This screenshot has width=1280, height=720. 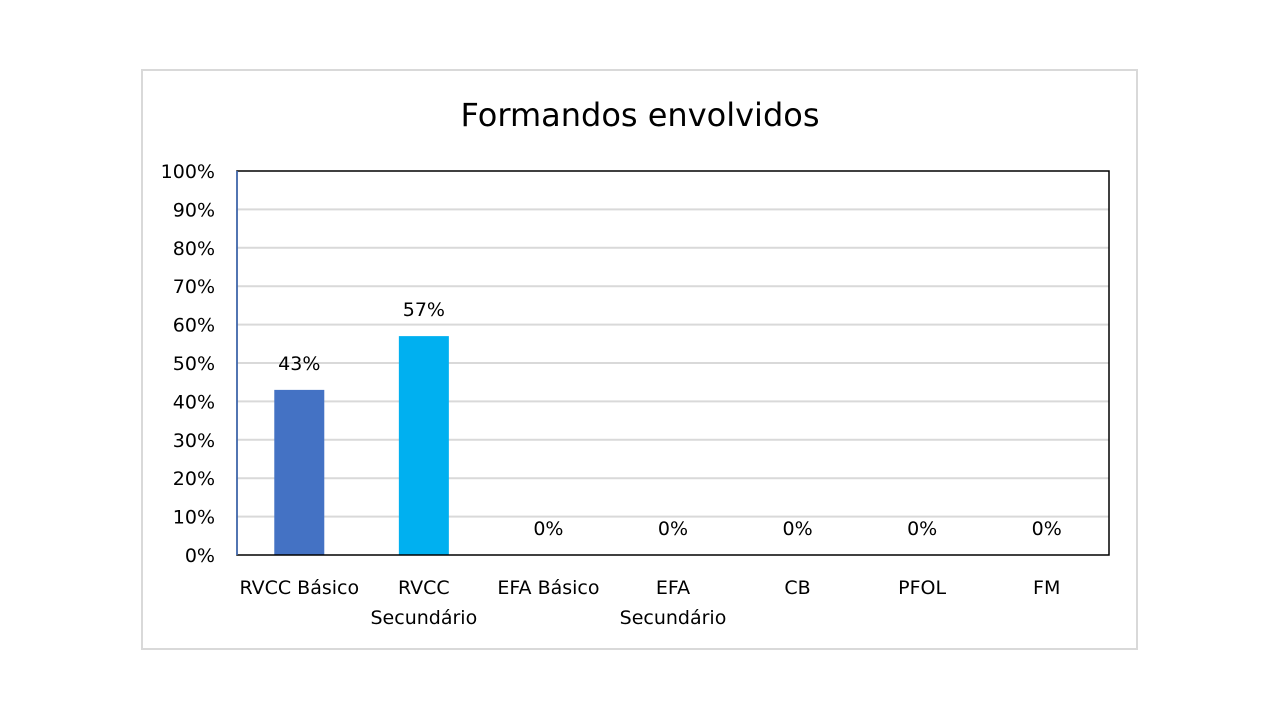 I want to click on y-tick-label: 10%, so click(x=194, y=518).